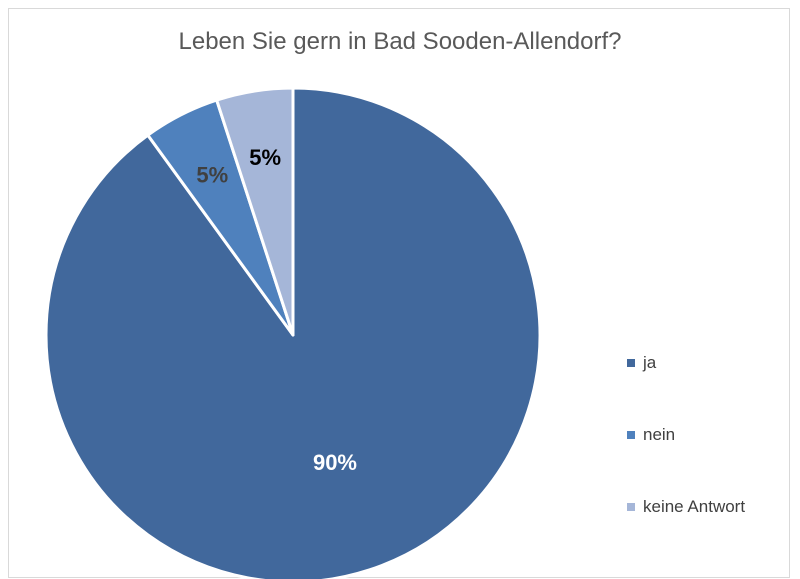  I want to click on legend-item-nein: nein, so click(651, 435).